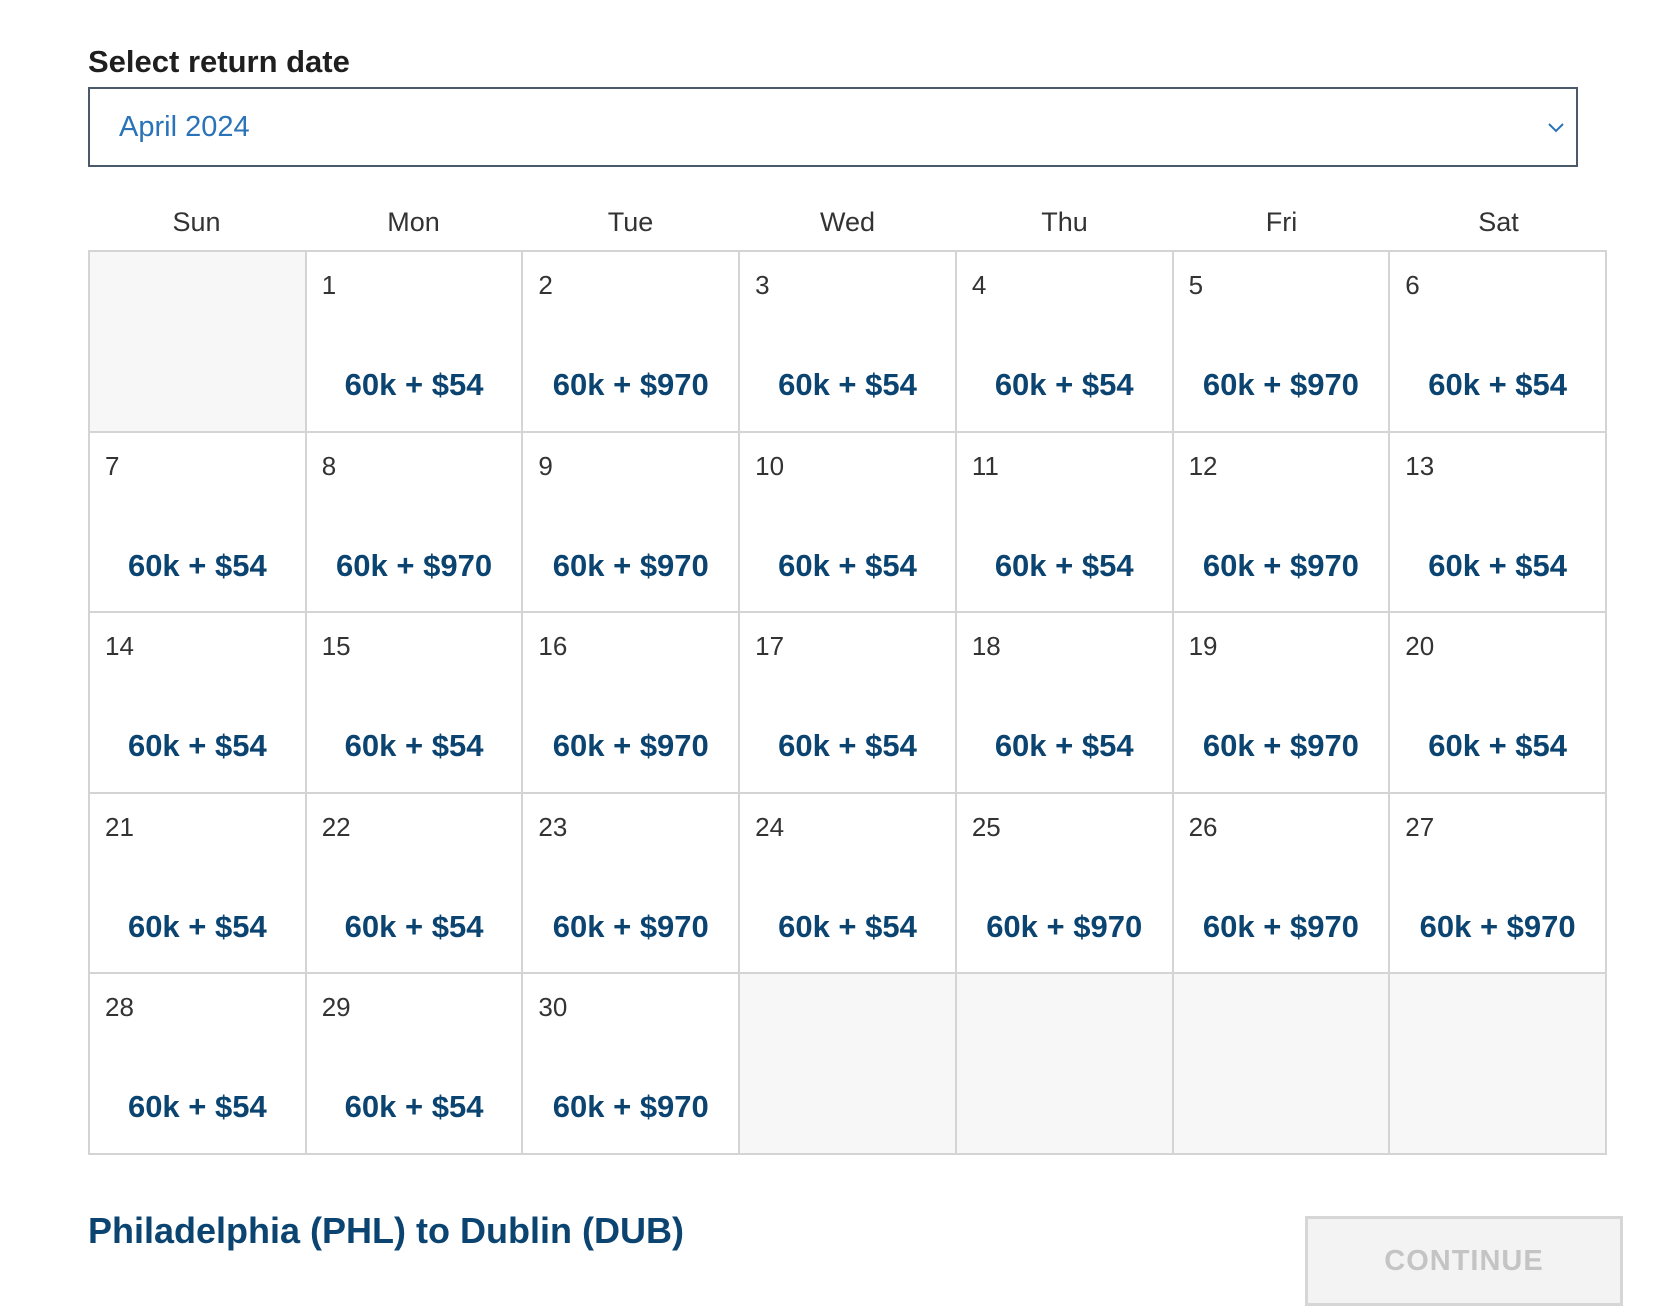 The image size is (1658, 1316). What do you see at coordinates (1203, 465) in the screenshot?
I see `day-number: 12` at bounding box center [1203, 465].